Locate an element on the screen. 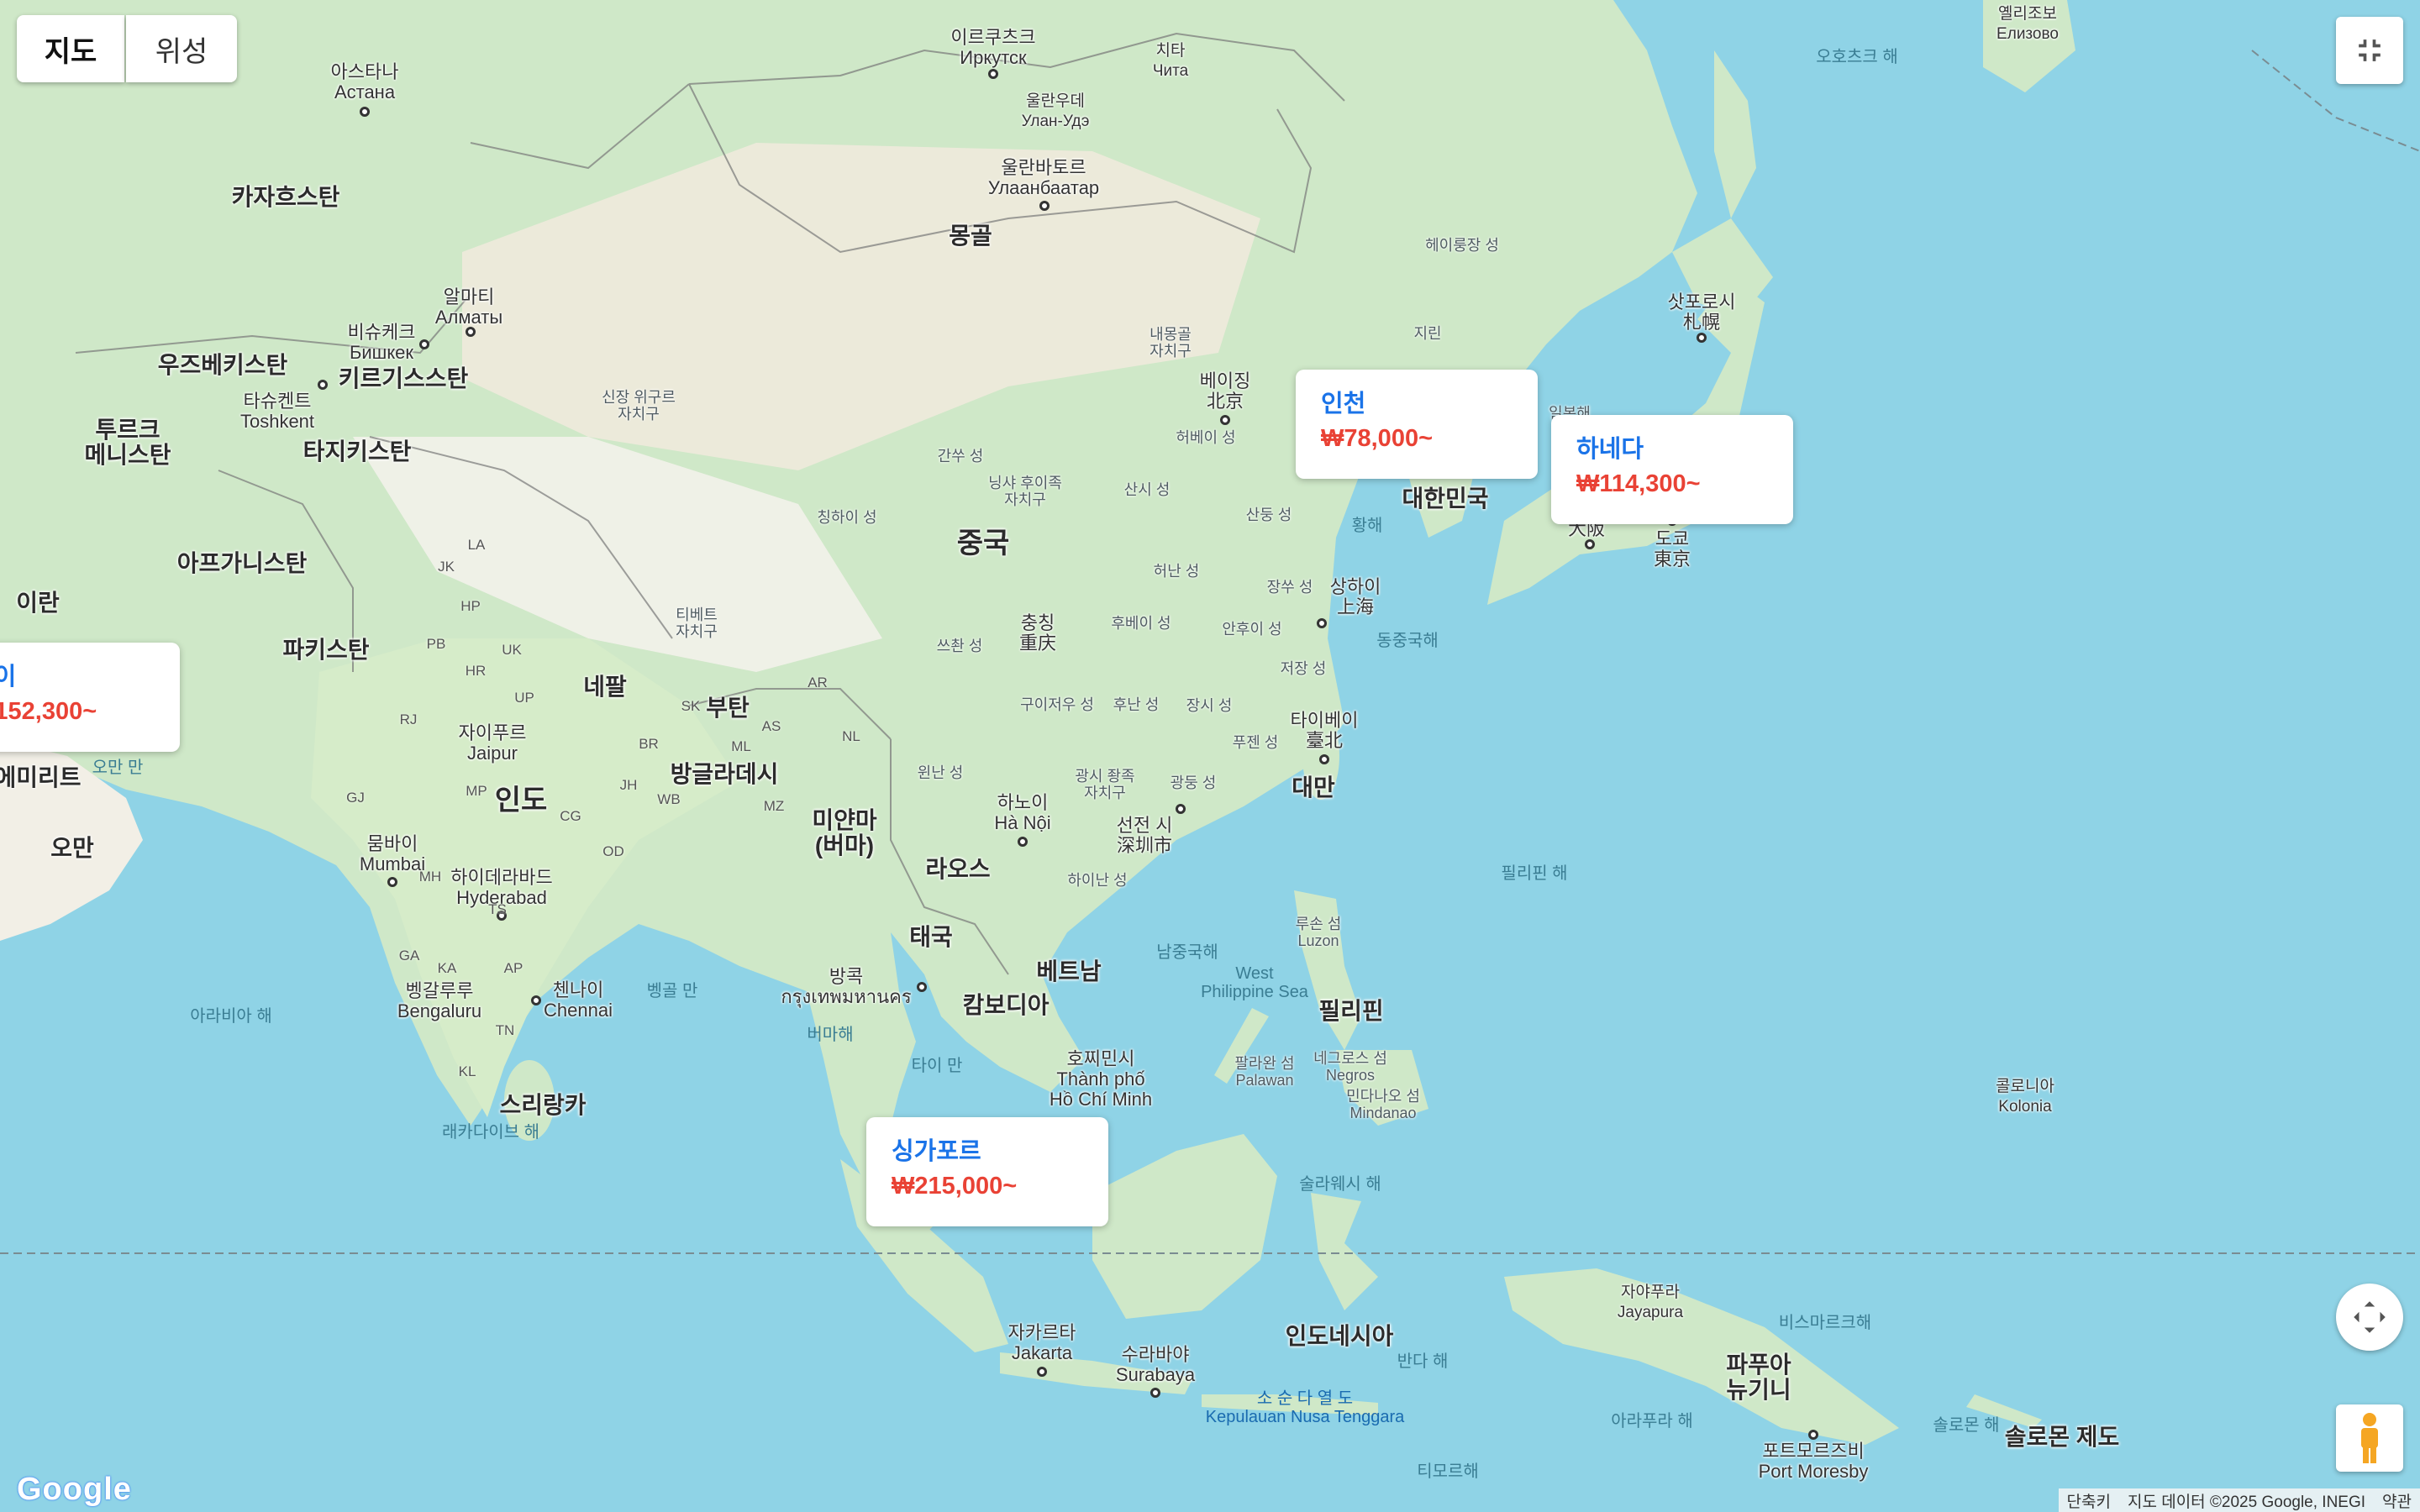 This screenshot has width=2420, height=1512. desert-area is located at coordinates (861, 306).